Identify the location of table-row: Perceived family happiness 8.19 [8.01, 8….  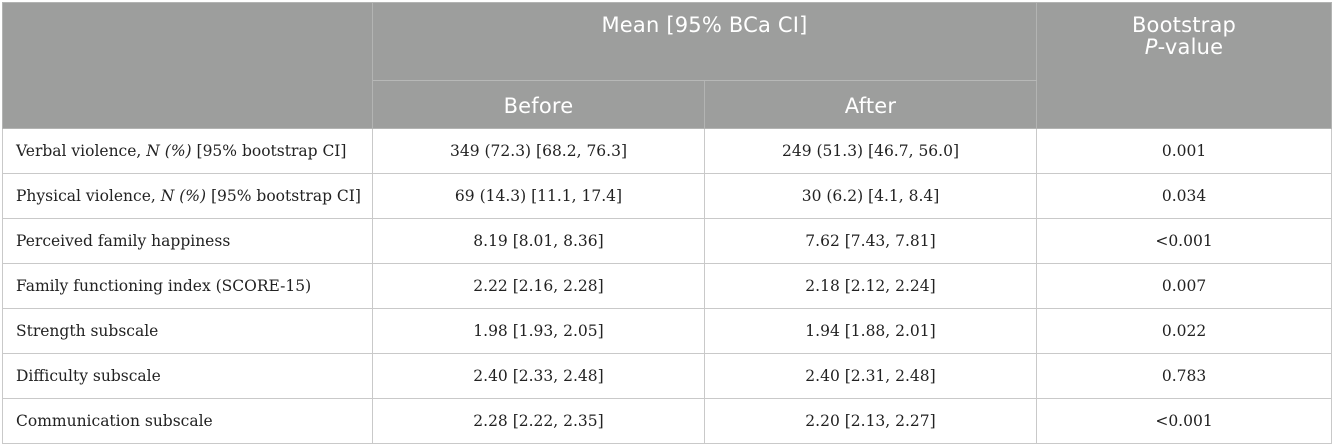
(667, 241).